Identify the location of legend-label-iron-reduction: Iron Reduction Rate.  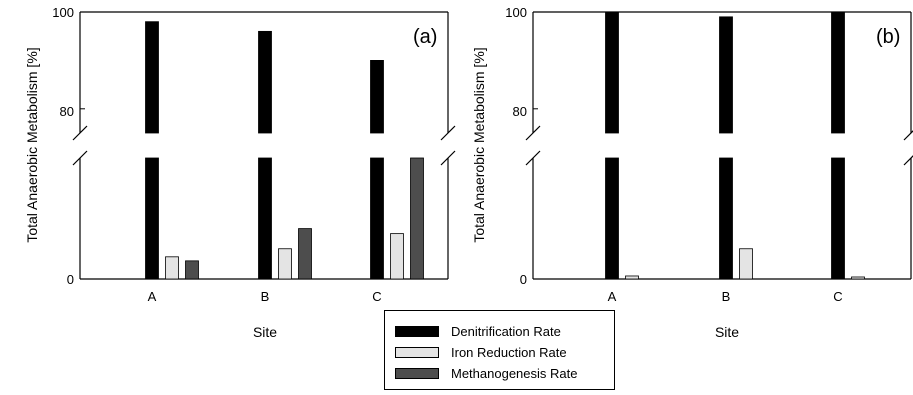
(509, 352).